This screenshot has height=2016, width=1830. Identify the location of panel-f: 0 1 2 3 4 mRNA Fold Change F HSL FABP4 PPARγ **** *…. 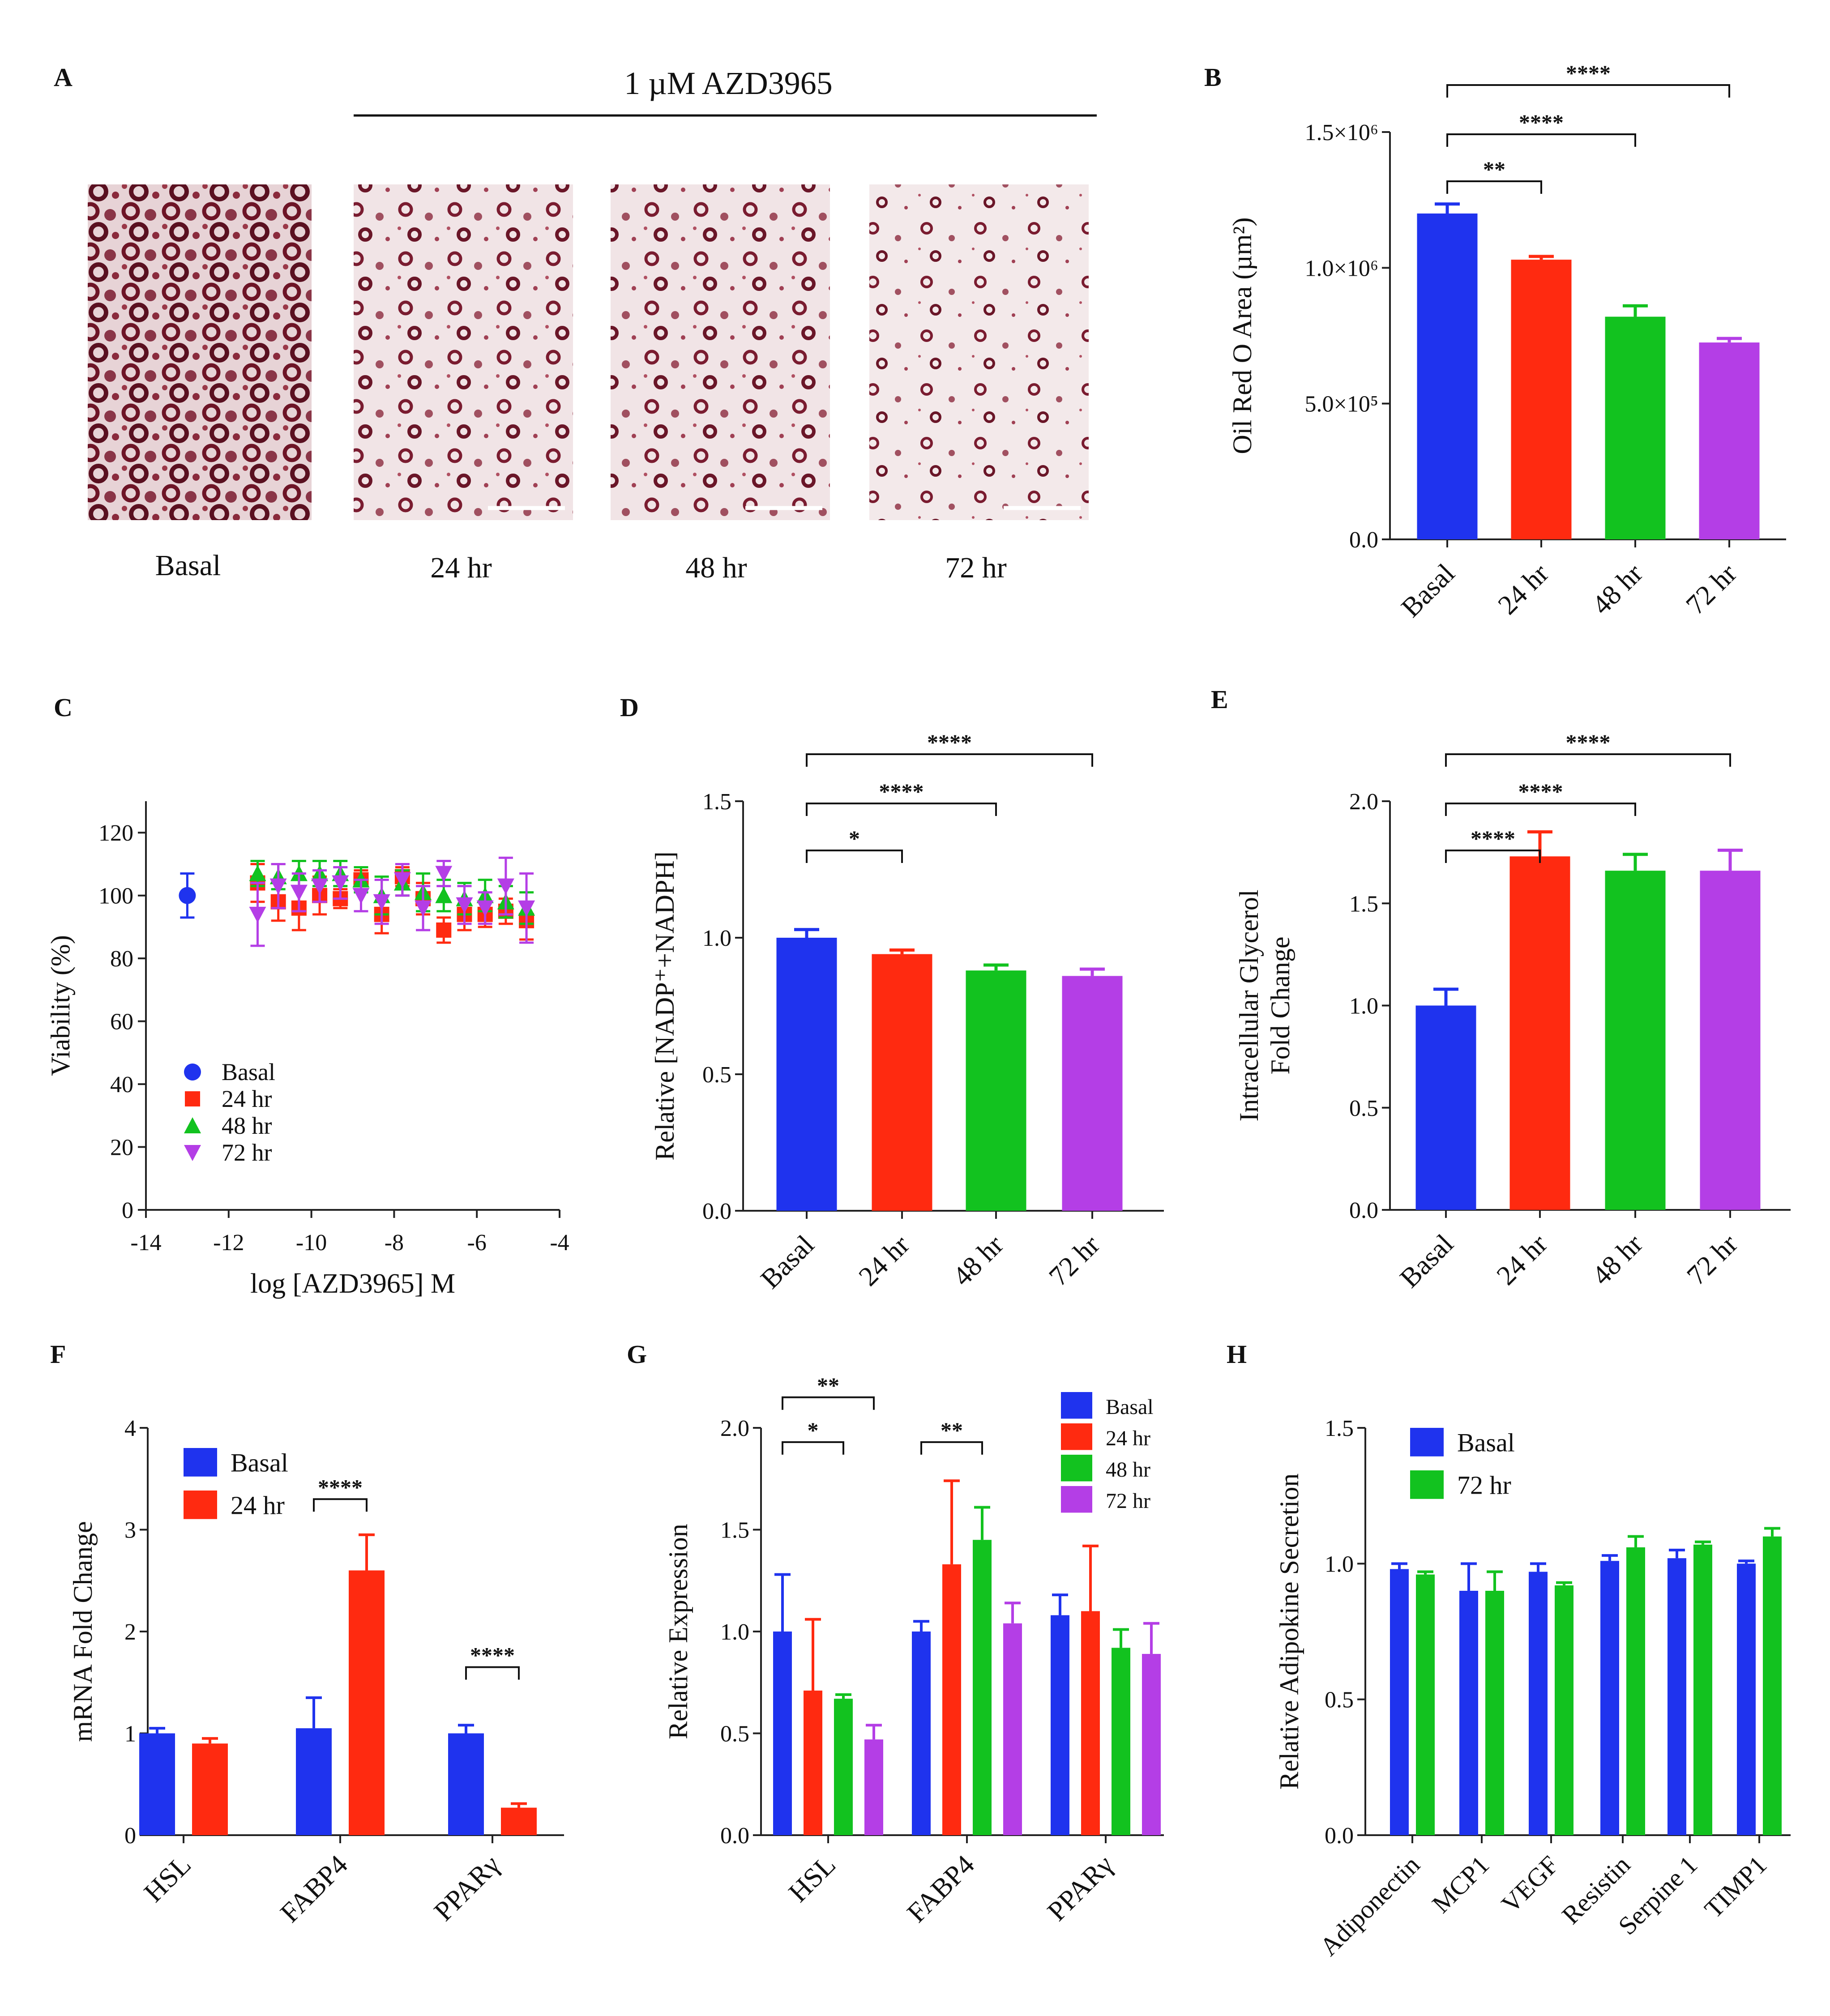
(307, 1634).